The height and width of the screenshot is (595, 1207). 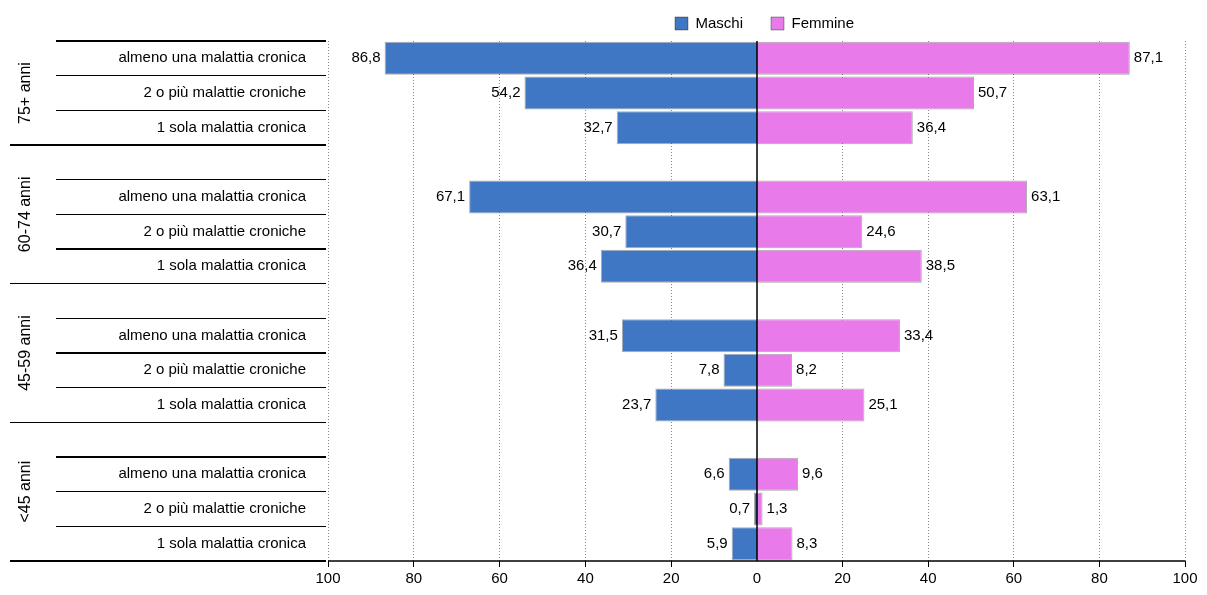 I want to click on text: <45 anni, so click(x=25, y=491).